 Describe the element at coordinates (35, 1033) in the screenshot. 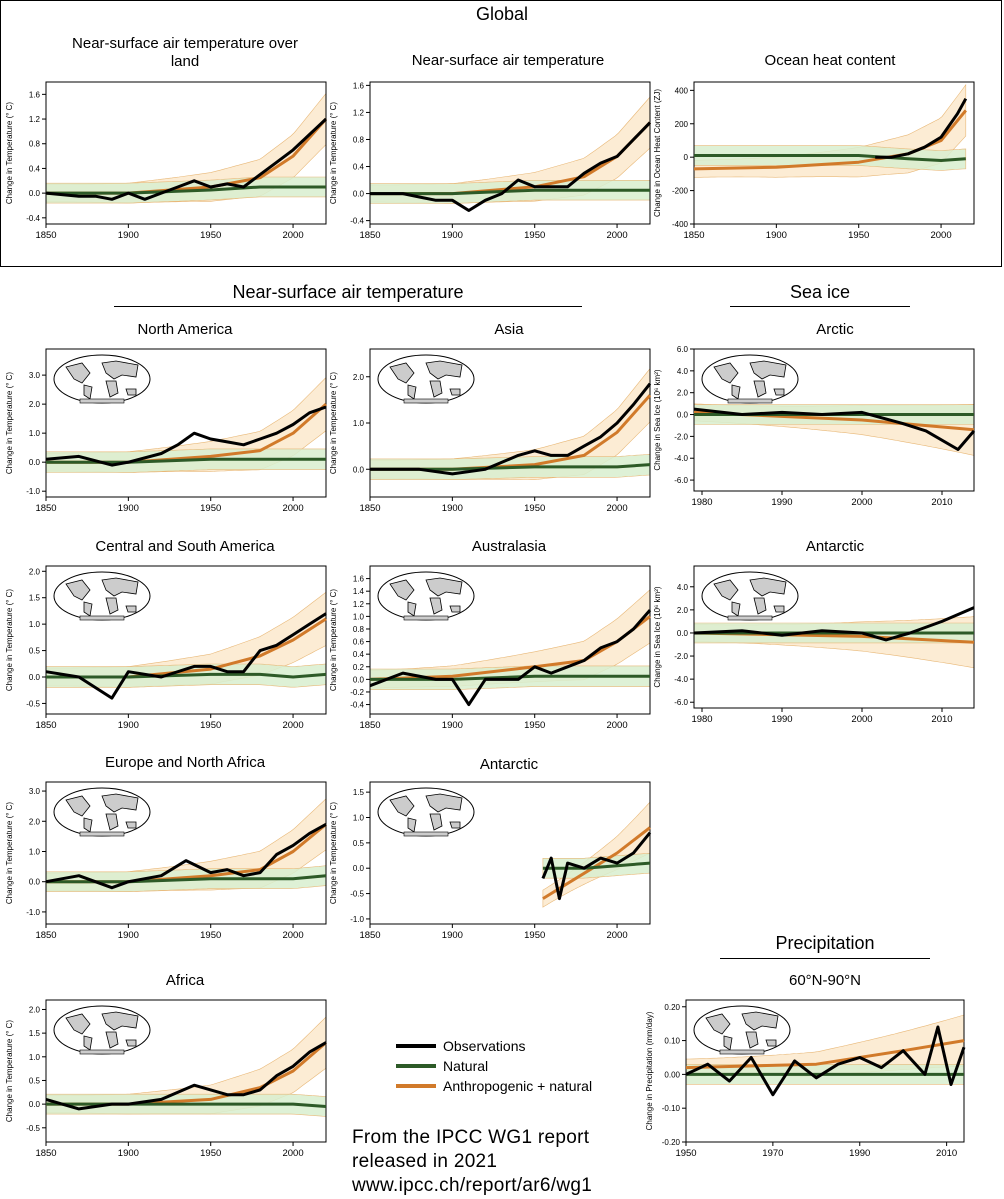

I see `ytick-label: 1.5` at that location.